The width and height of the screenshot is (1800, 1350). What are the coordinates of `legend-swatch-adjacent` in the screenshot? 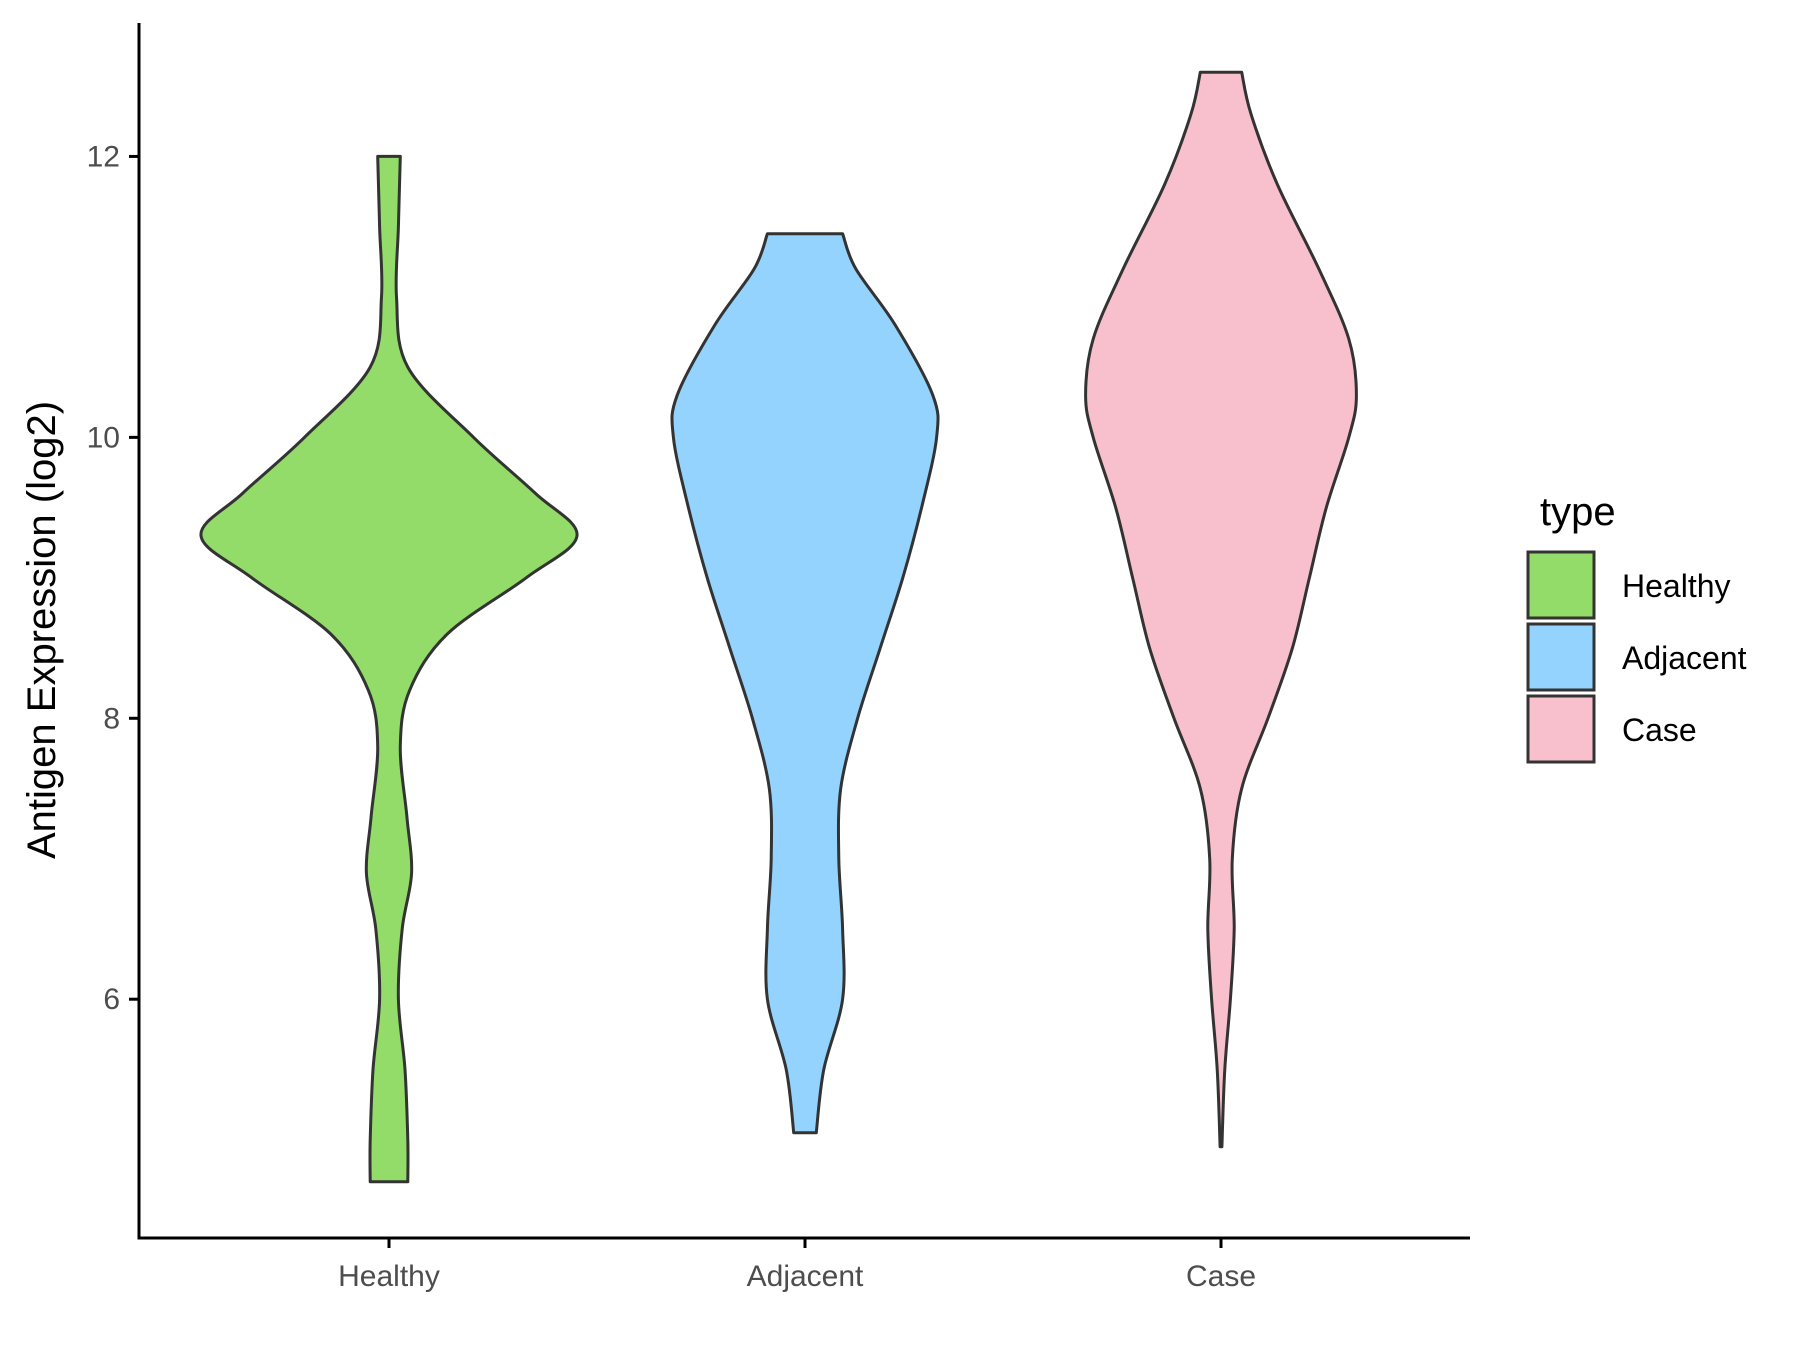 It's located at (1561, 657).